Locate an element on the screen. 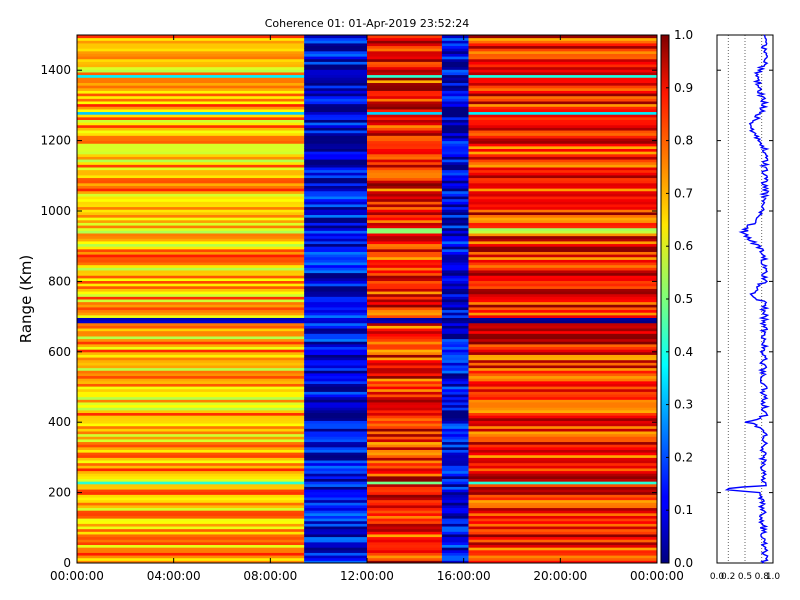  x-tick-label: 00:00:00 is located at coordinates (657, 576).